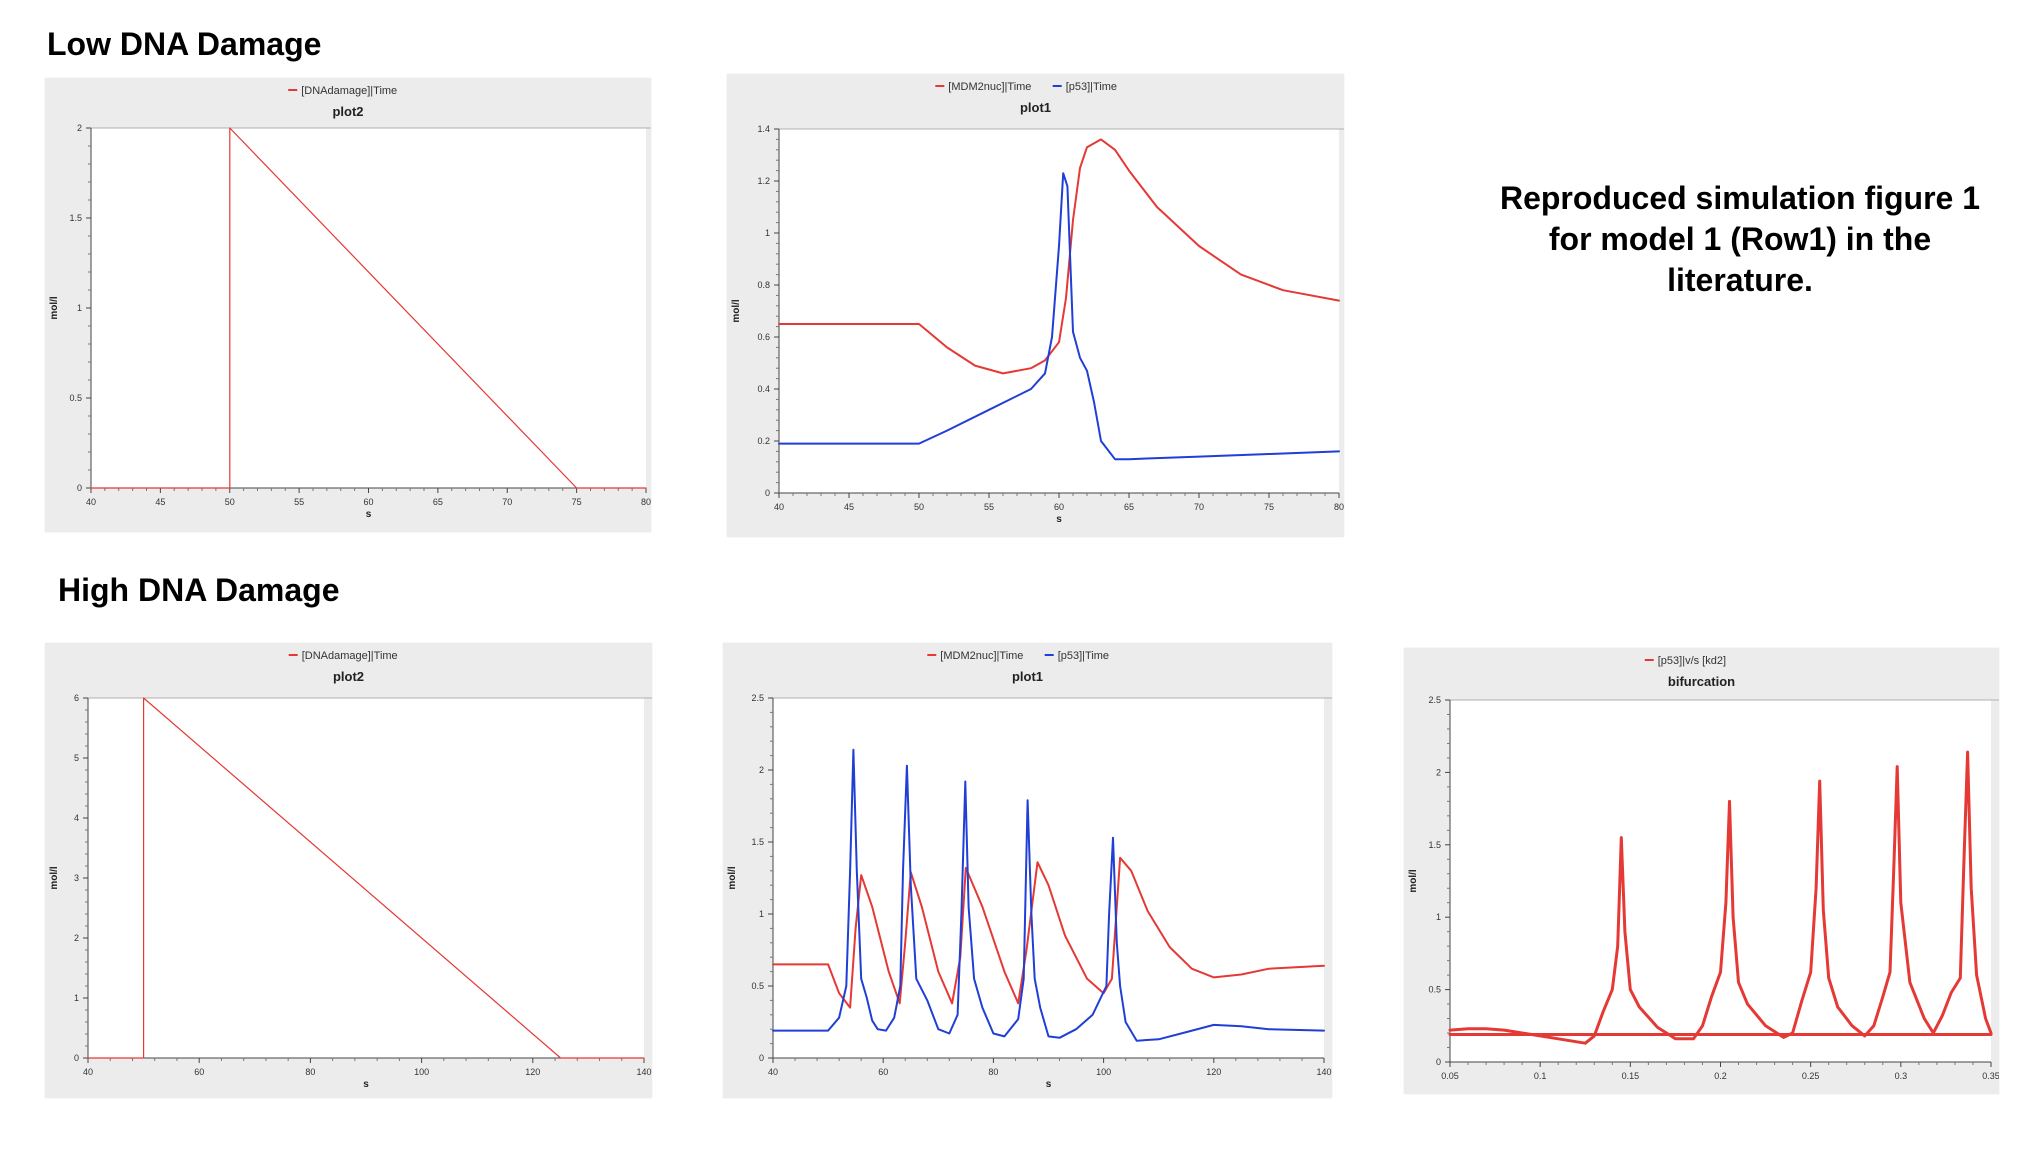 The image size is (2032, 1150). Describe the element at coordinates (507, 502) in the screenshot. I see `low_dna-x-tick-label-6: 70` at that location.